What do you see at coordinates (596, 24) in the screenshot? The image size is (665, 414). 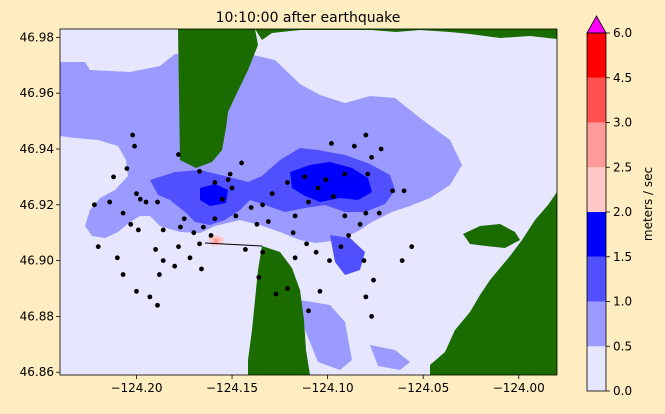 I see `colorbar-extend` at bounding box center [596, 24].